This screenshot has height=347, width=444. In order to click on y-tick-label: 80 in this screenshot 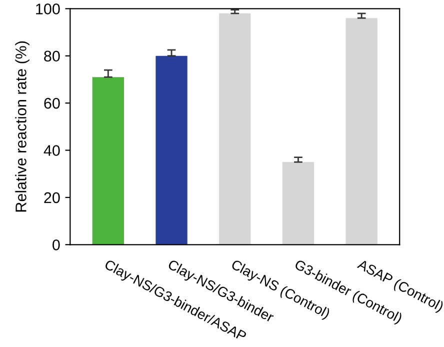, I will do `click(52, 56)`.